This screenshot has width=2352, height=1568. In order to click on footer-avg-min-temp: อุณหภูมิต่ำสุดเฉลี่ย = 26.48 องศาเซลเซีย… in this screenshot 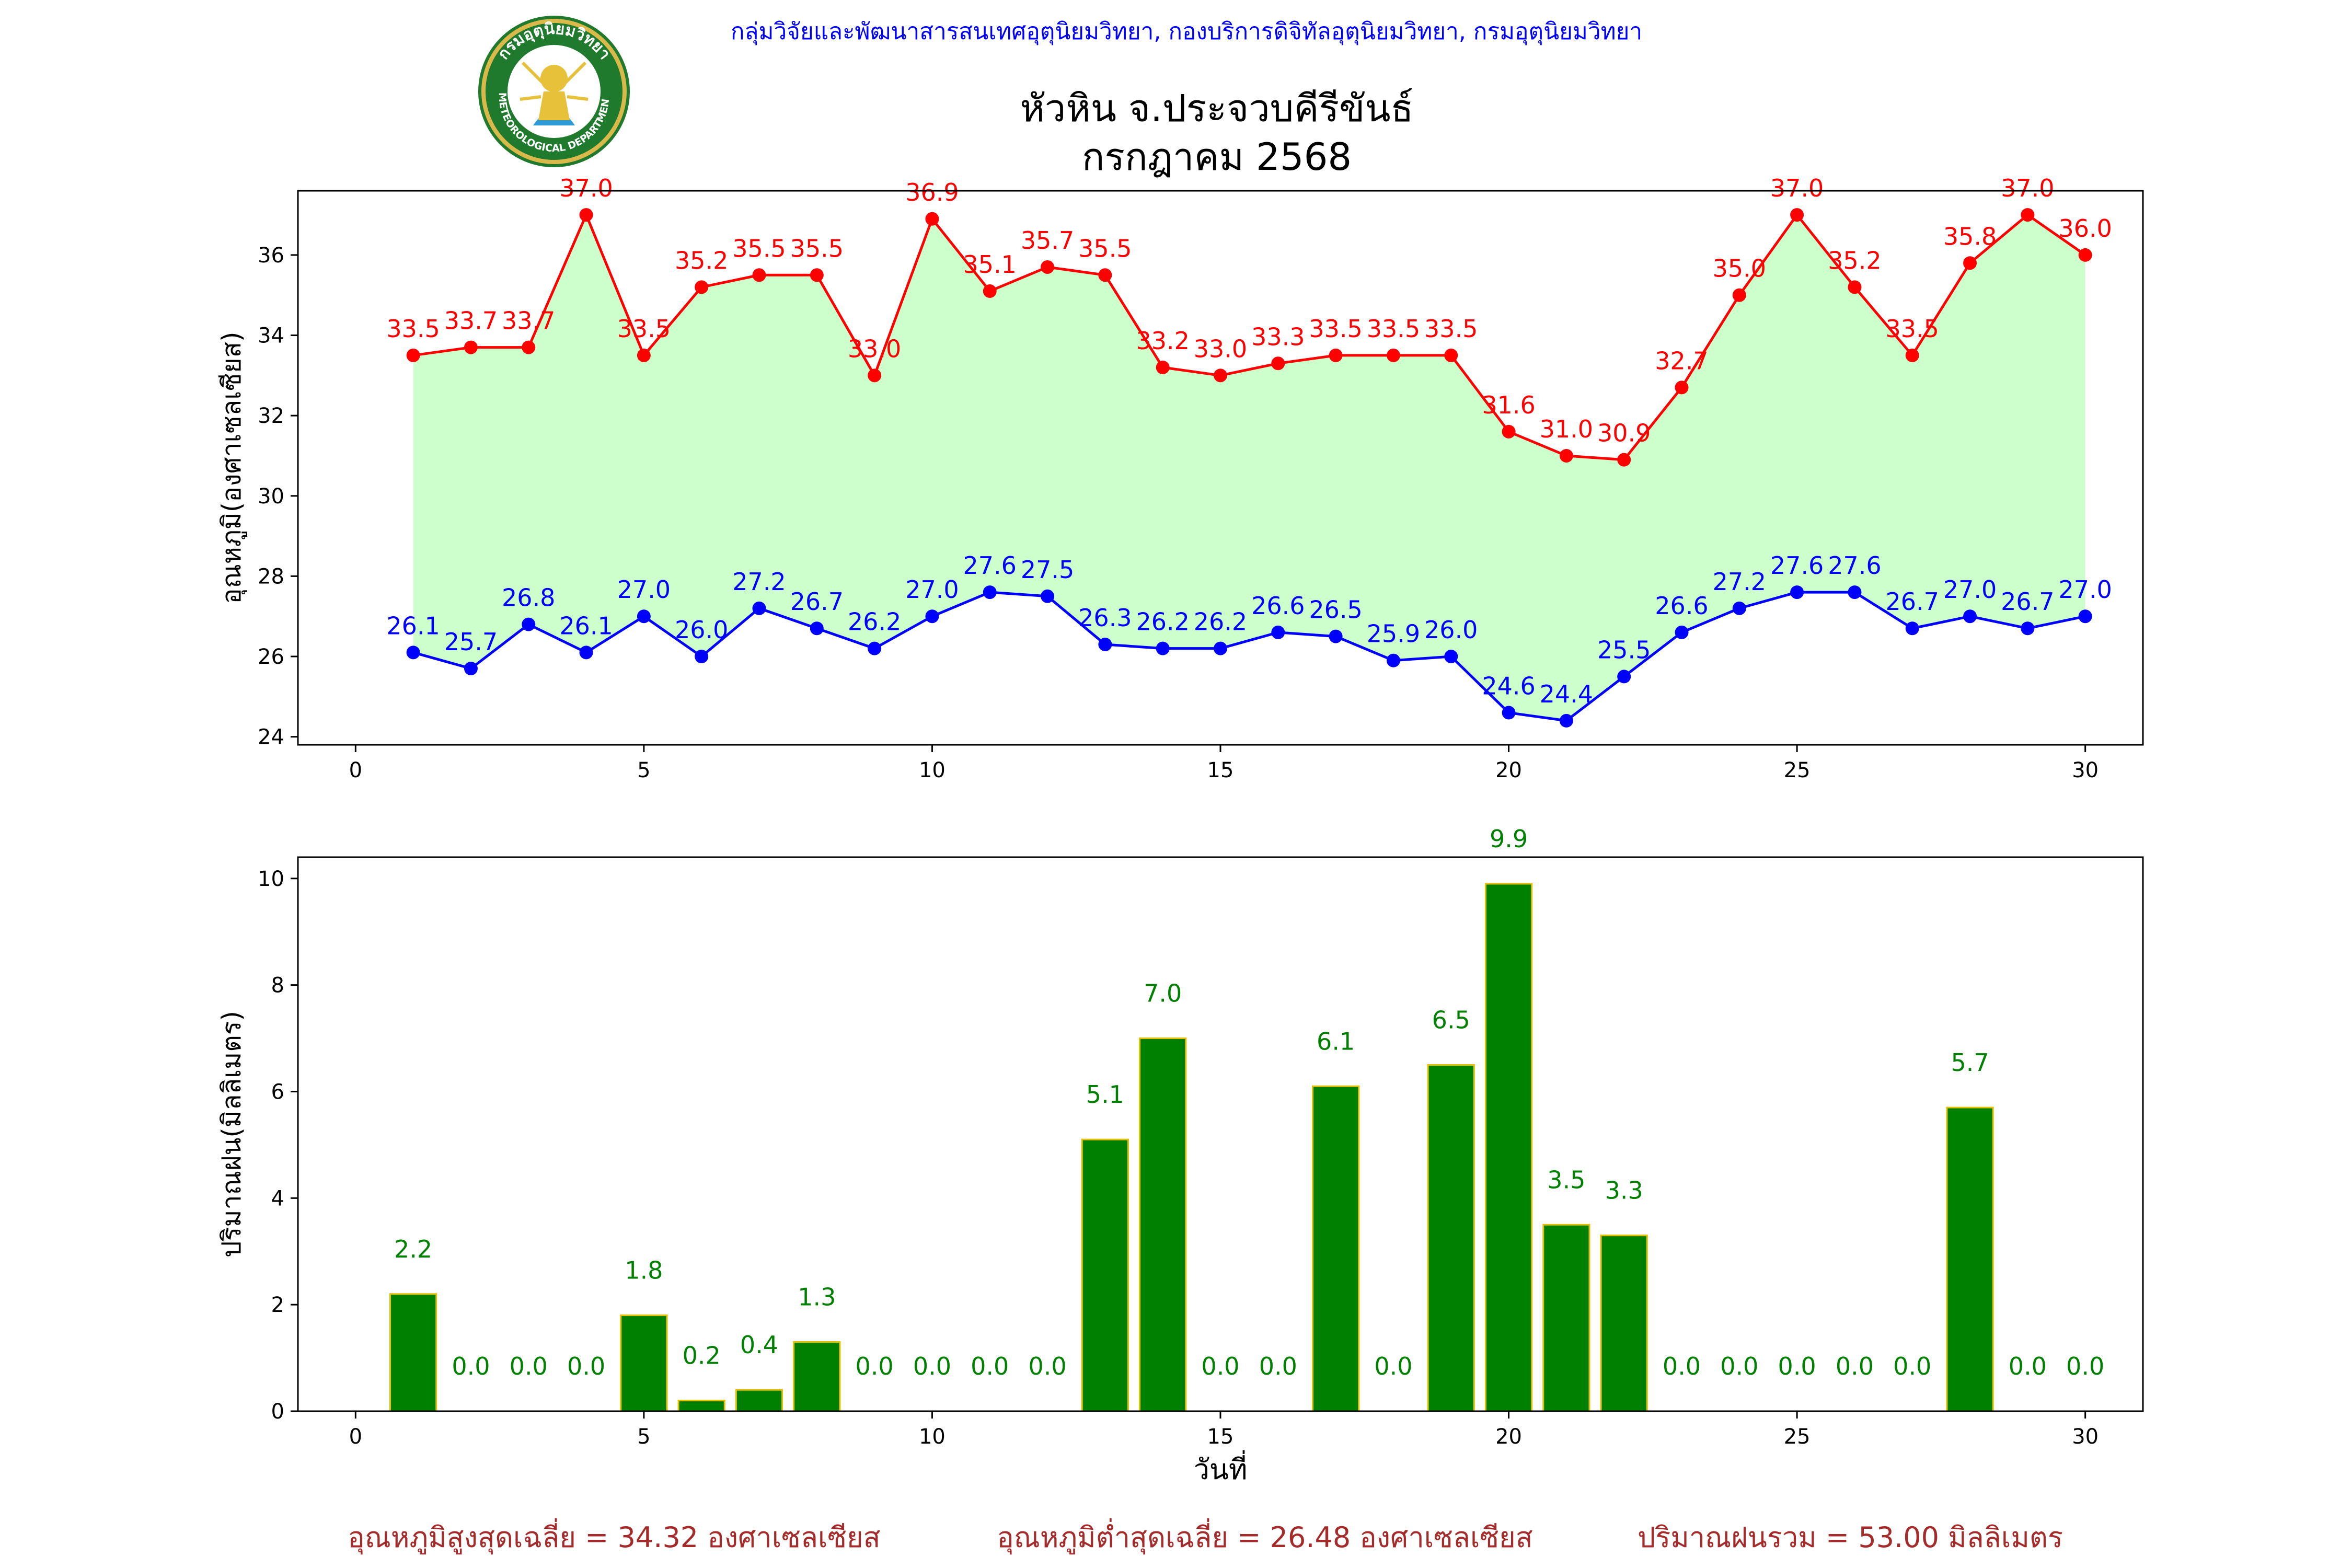, I will do `click(1264, 1536)`.